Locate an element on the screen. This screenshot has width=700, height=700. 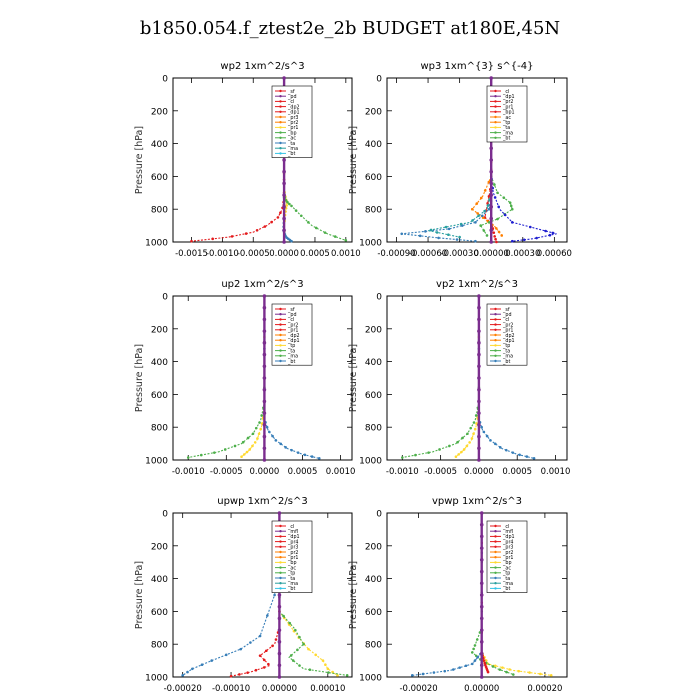
legend-label: _pr2 is located at coordinates (292, 123).